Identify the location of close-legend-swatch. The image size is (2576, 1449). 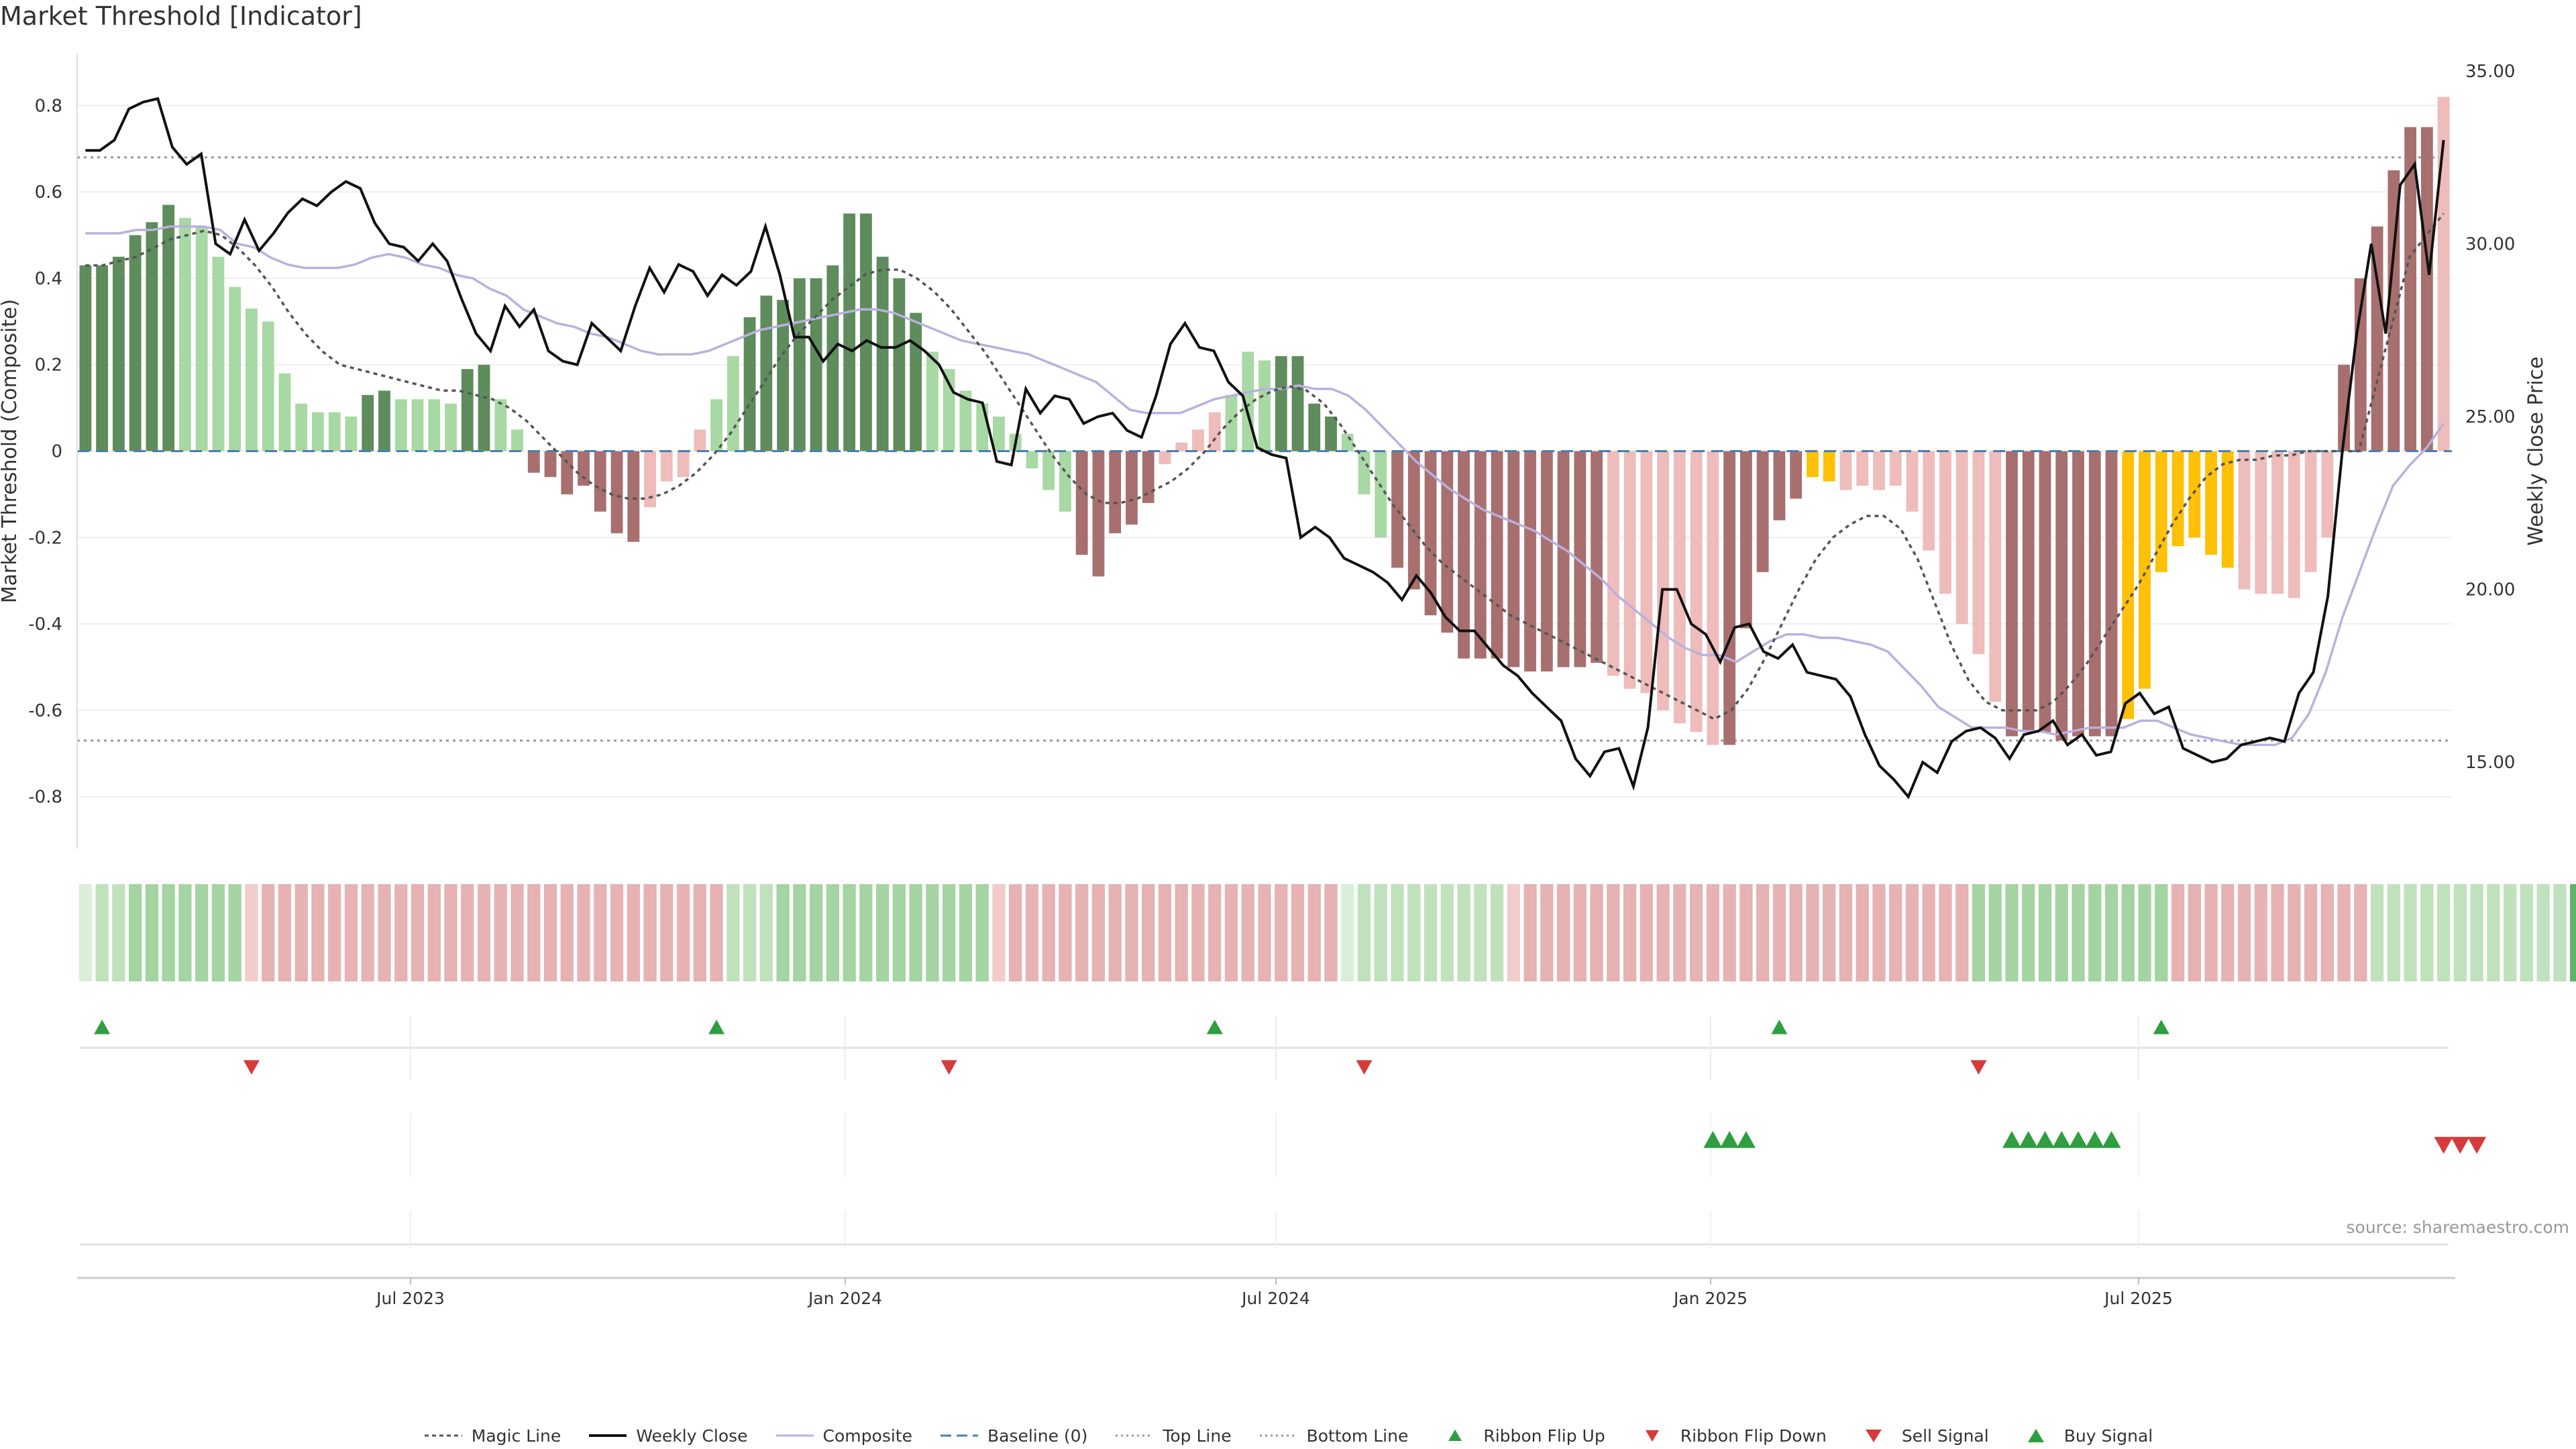
(608, 1435).